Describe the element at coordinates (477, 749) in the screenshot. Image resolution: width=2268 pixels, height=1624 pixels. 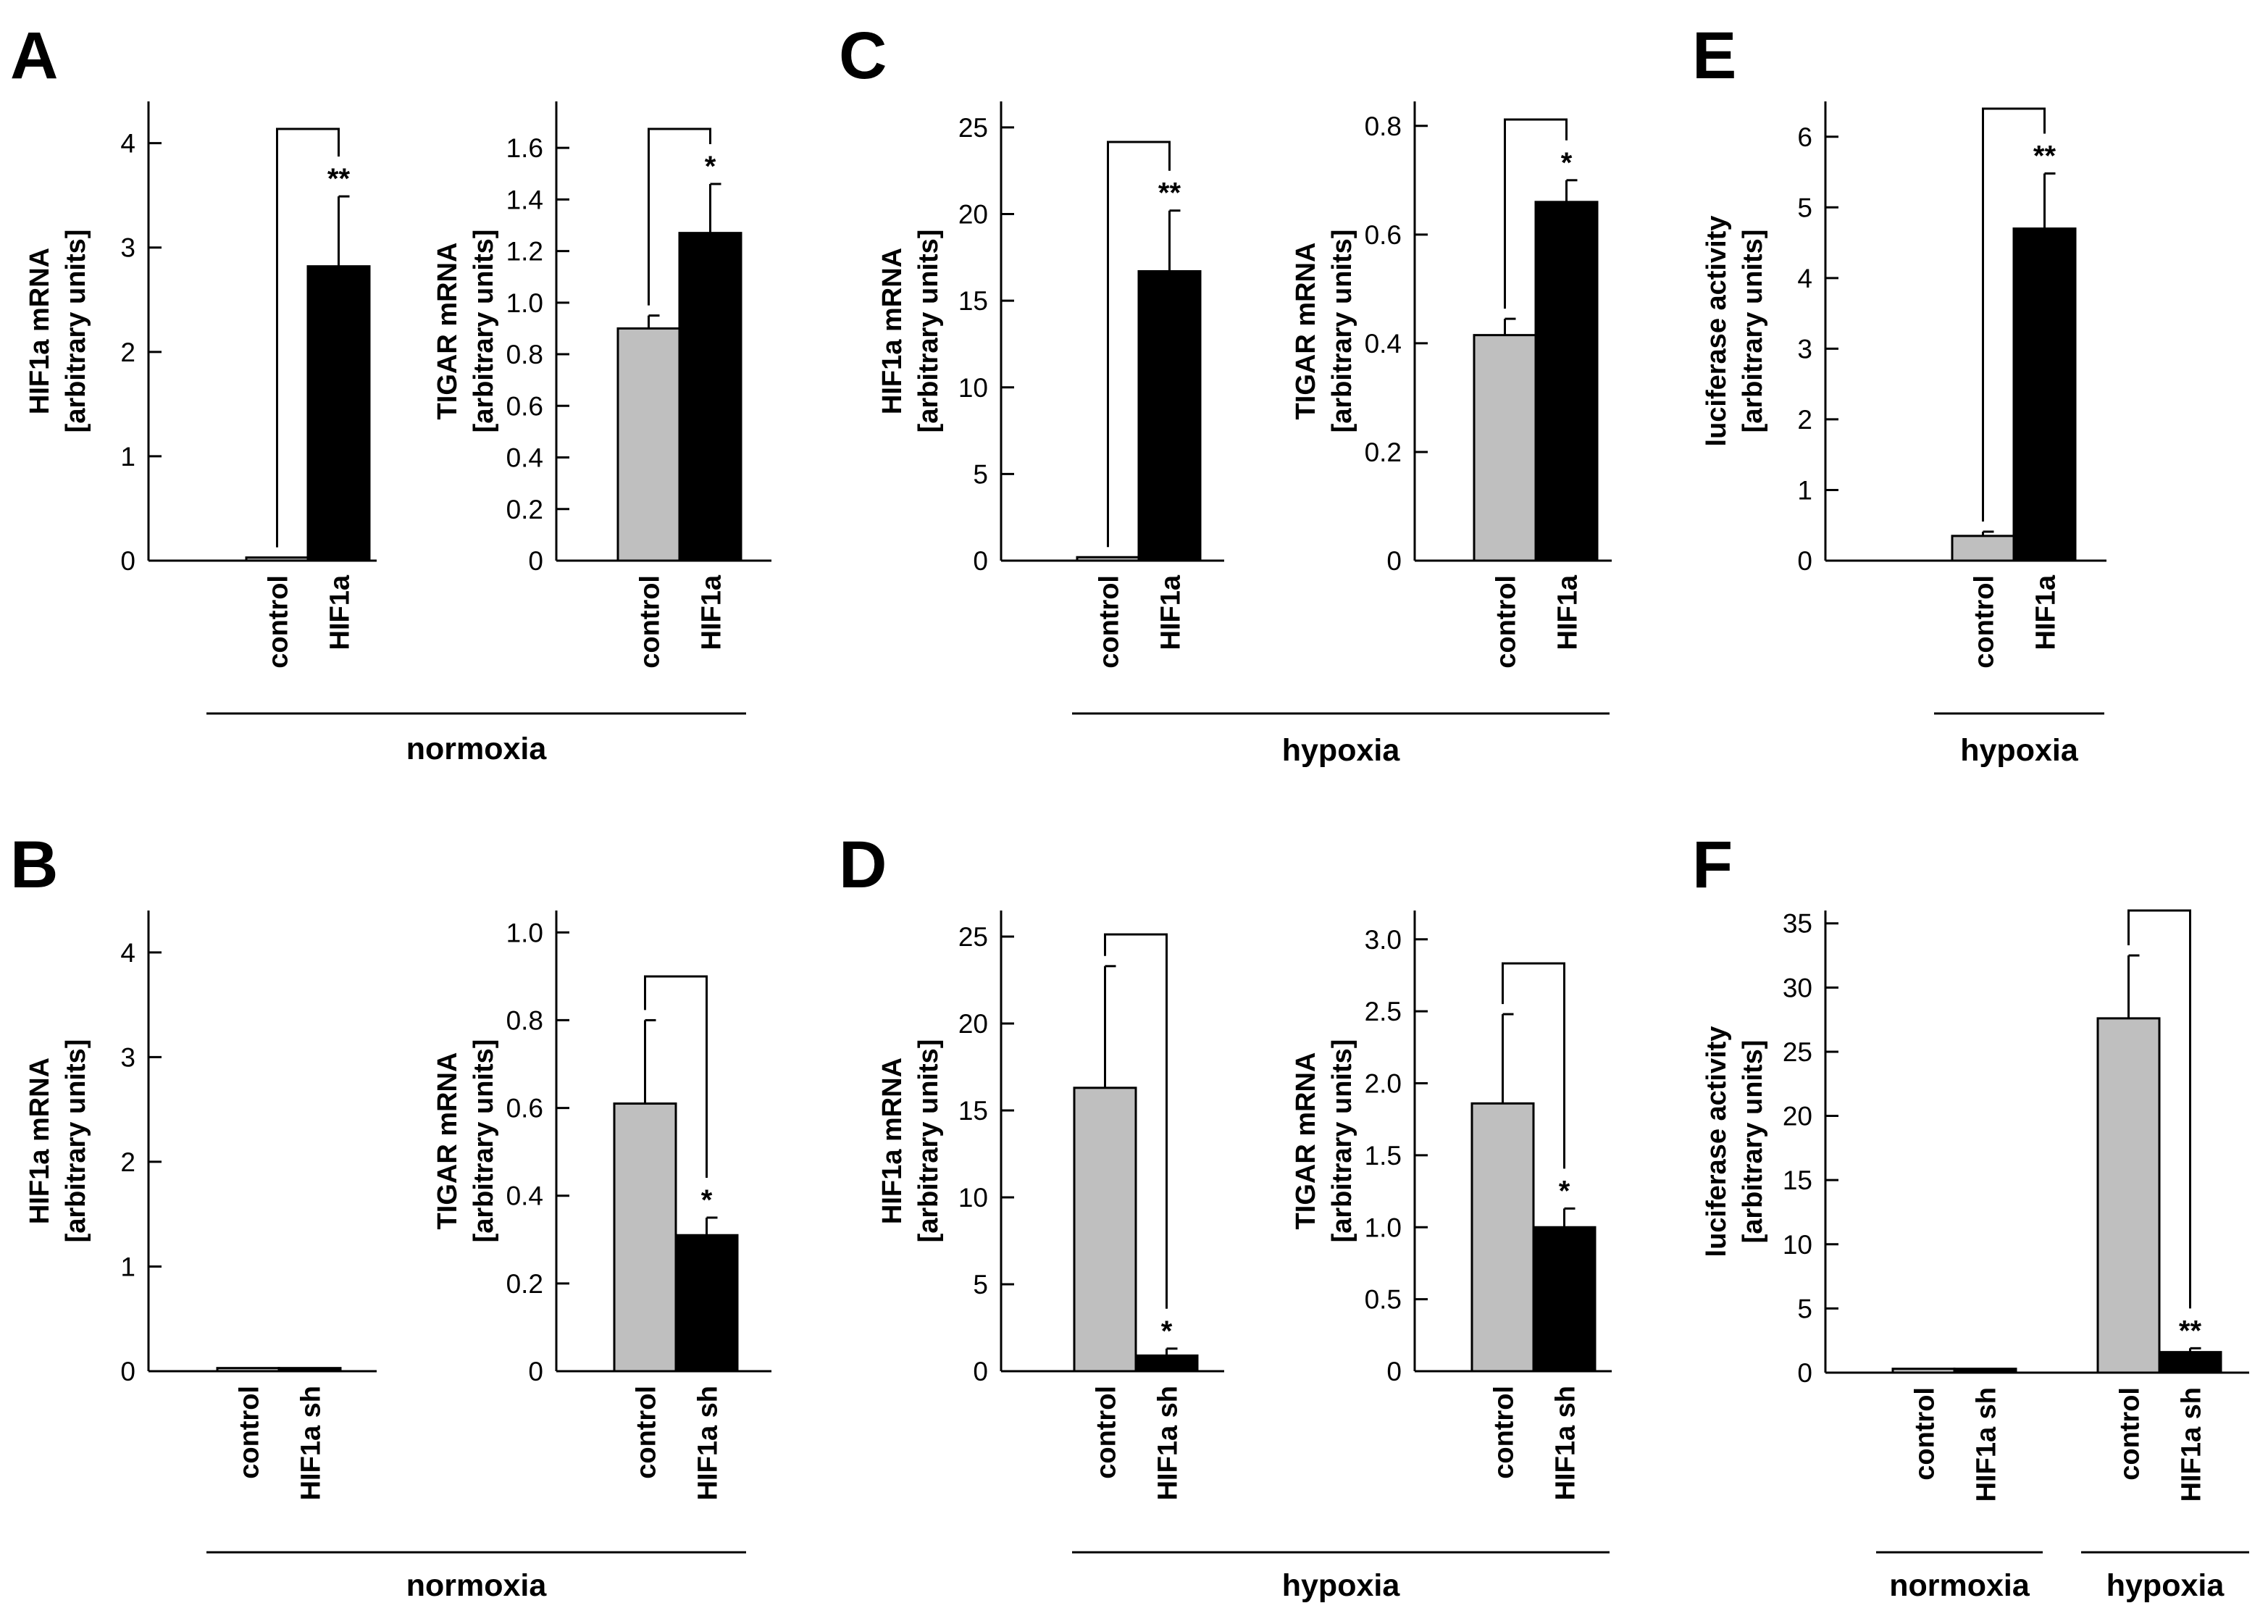
I see `group-label: normoxia` at that location.